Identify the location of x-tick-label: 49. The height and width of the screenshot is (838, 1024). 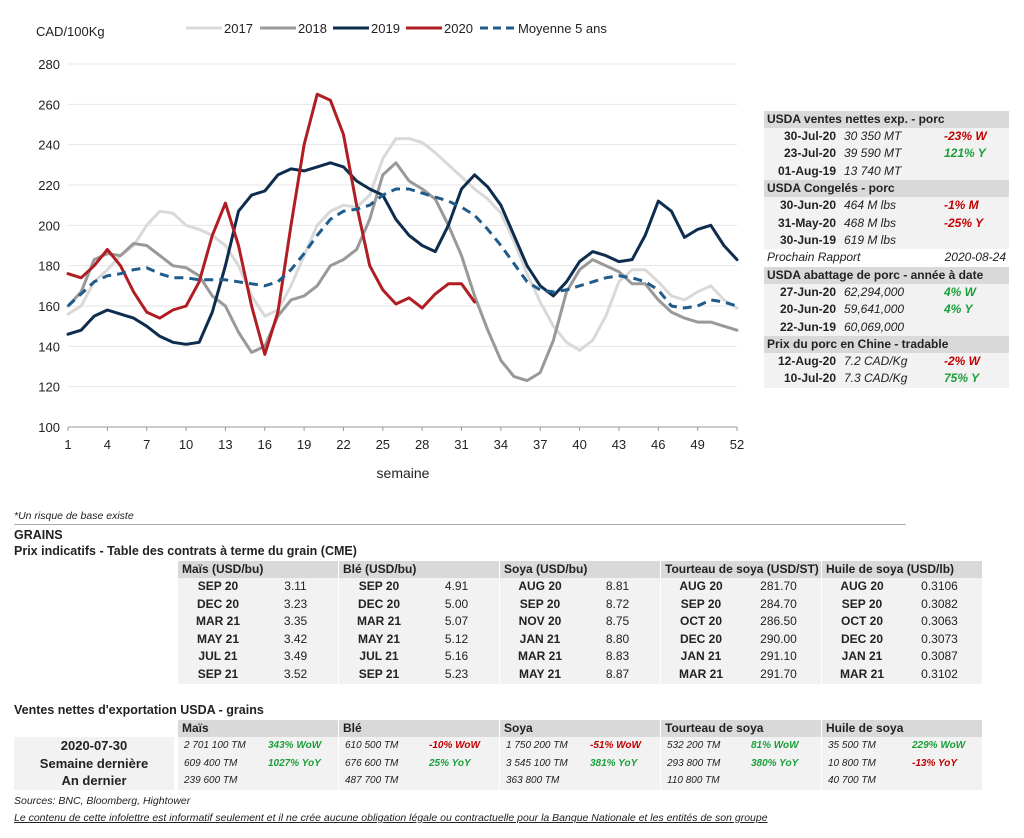
(697, 444).